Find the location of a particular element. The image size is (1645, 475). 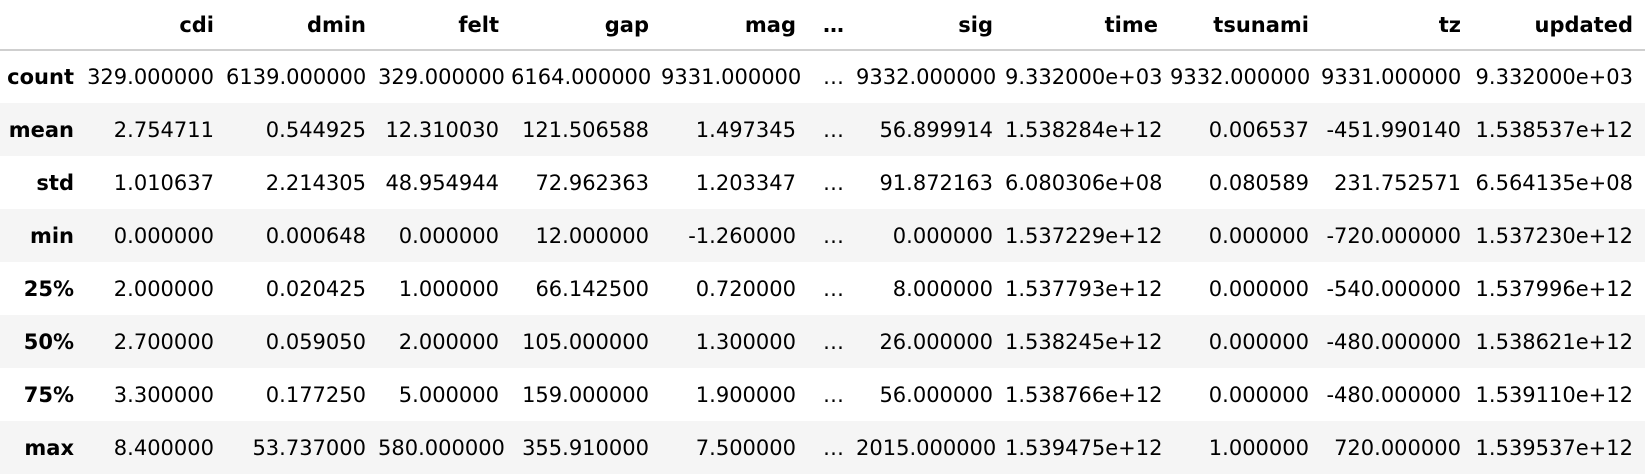

table-cell: 2015.000000 is located at coordinates (926, 447).